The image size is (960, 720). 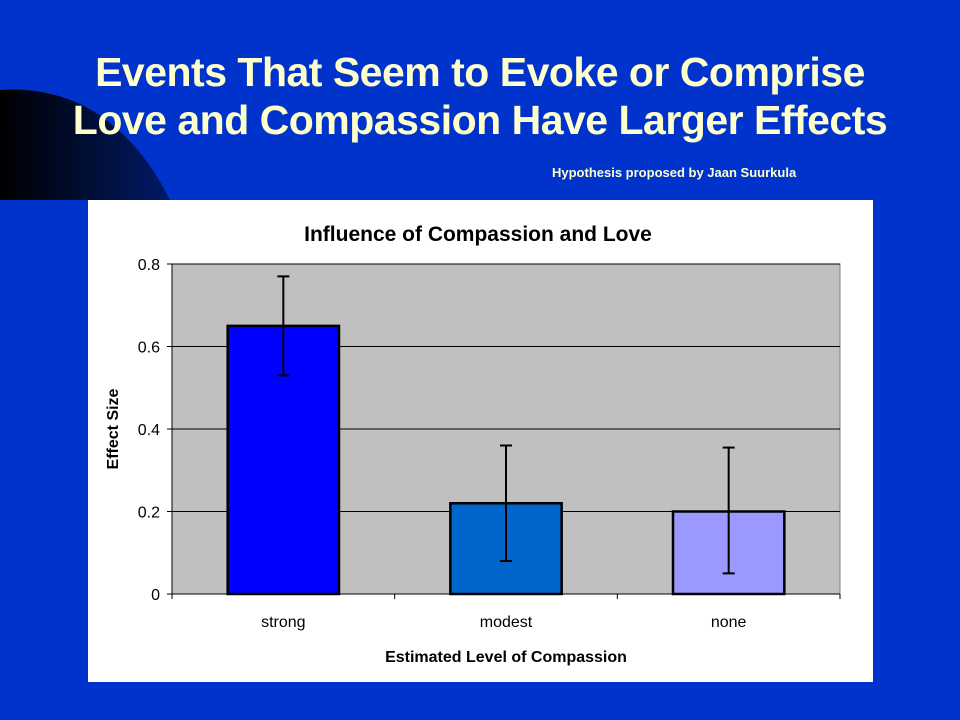 I want to click on y-axis: 0 0.2 0.4 0.6 0.8, so click(x=155, y=430).